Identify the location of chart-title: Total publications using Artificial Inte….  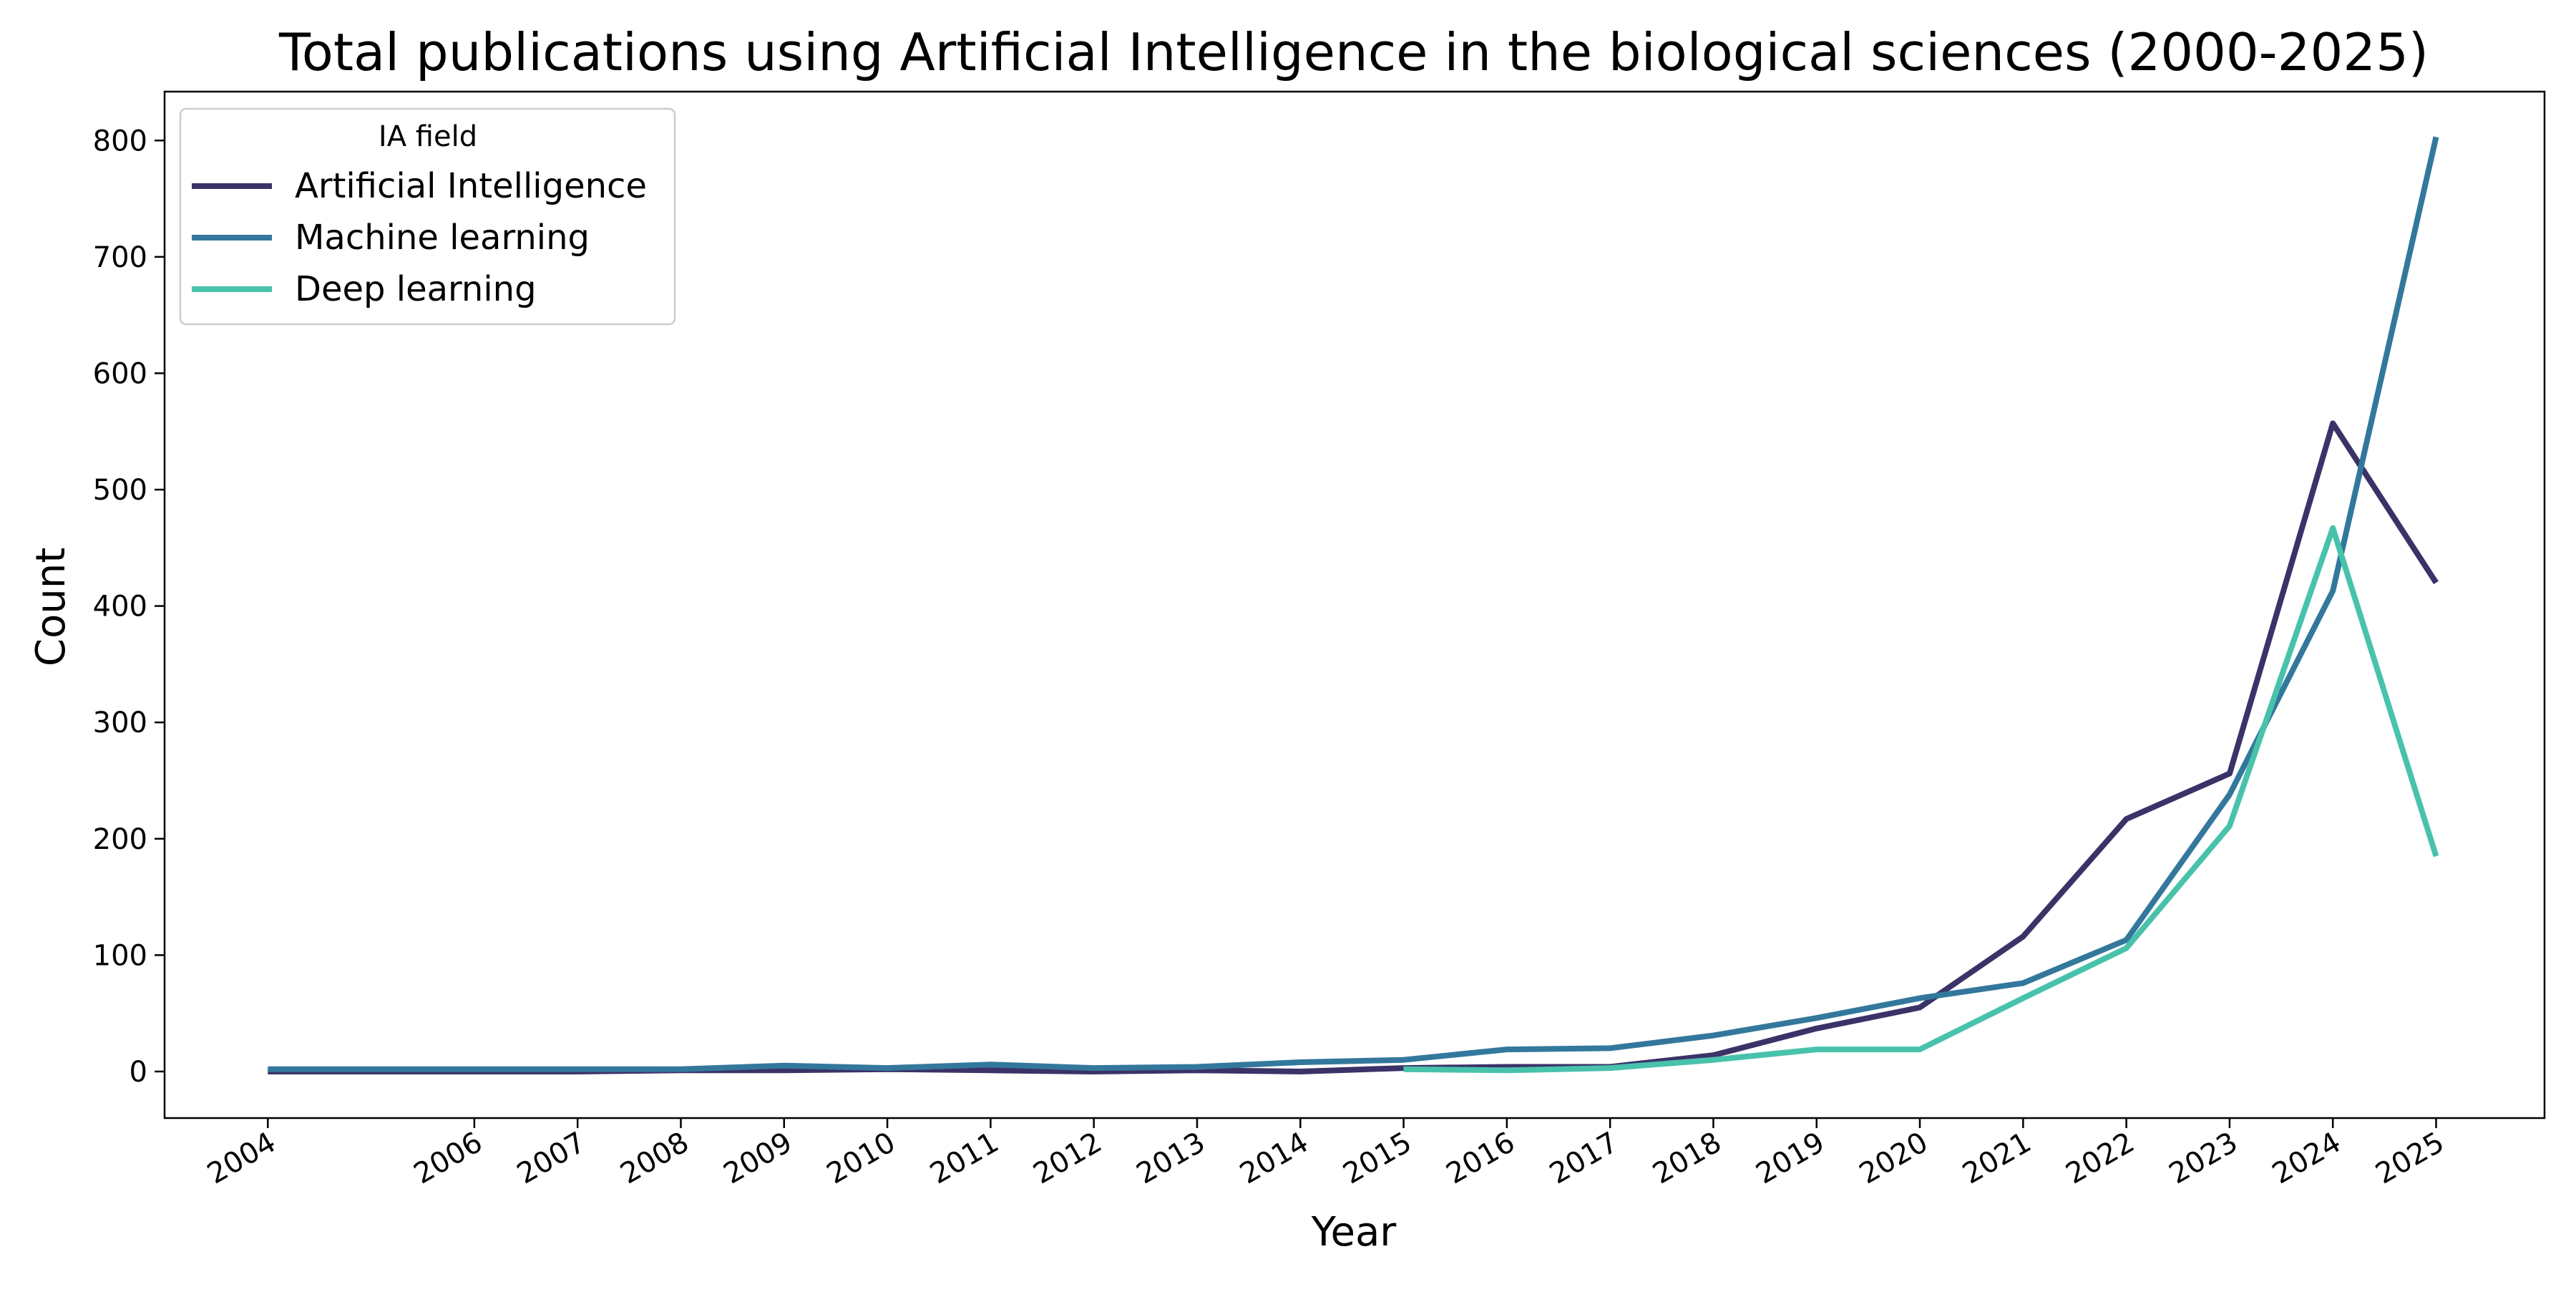
(1353, 52).